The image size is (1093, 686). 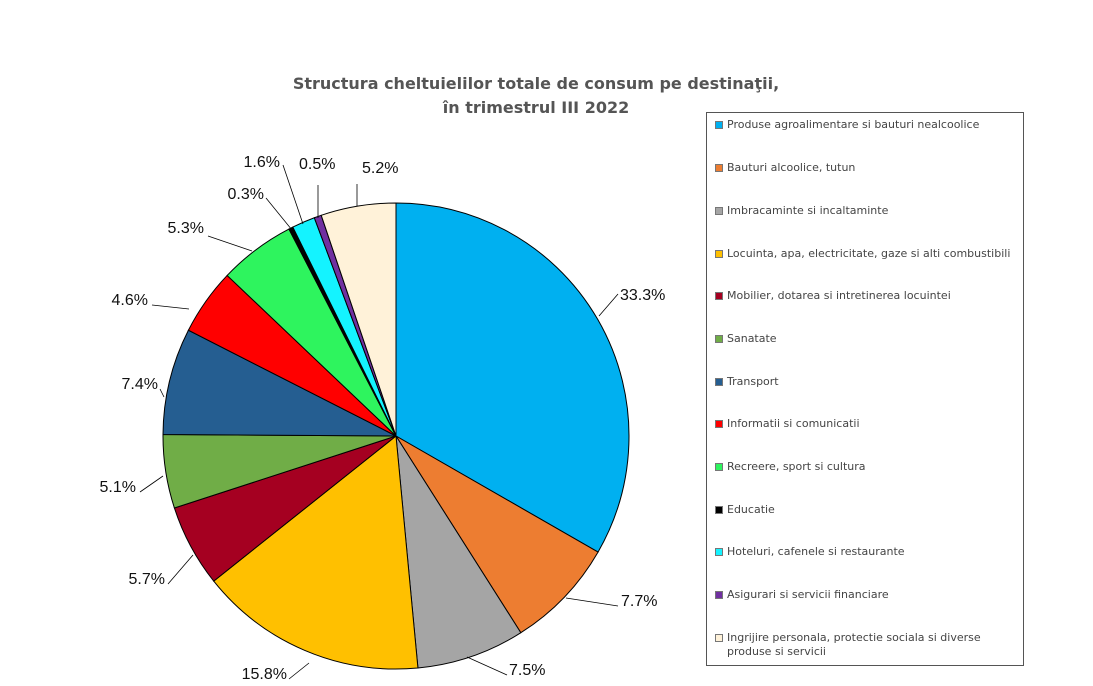 I want to click on legend-item-11: Hoteluri, cafenele si restaurante, so click(x=866, y=552).